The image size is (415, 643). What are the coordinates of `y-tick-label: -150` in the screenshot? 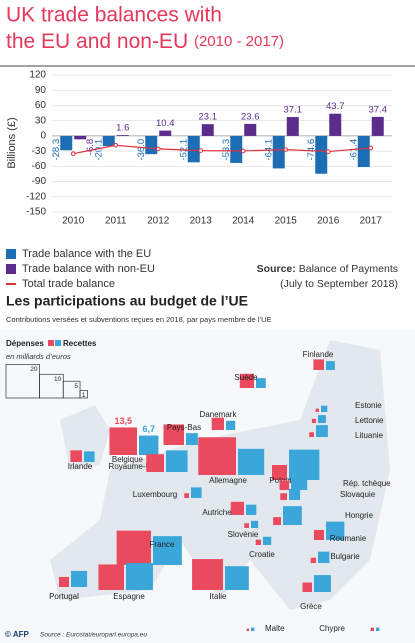 It's located at (36, 212).